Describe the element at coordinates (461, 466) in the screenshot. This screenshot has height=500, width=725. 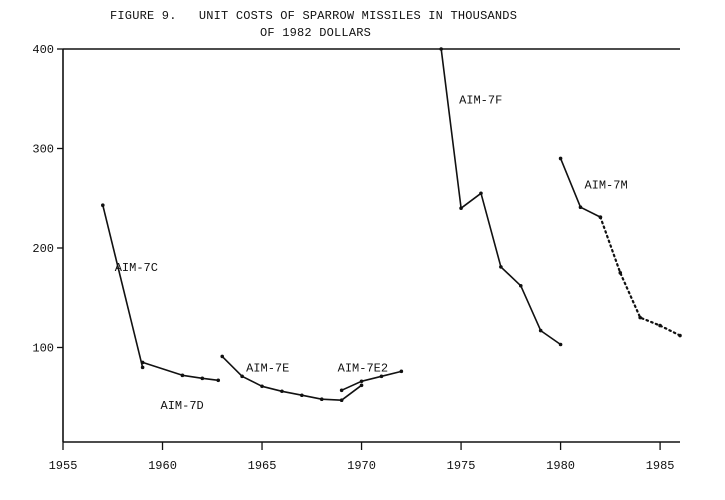
I see `x-tick-label: 1975` at that location.